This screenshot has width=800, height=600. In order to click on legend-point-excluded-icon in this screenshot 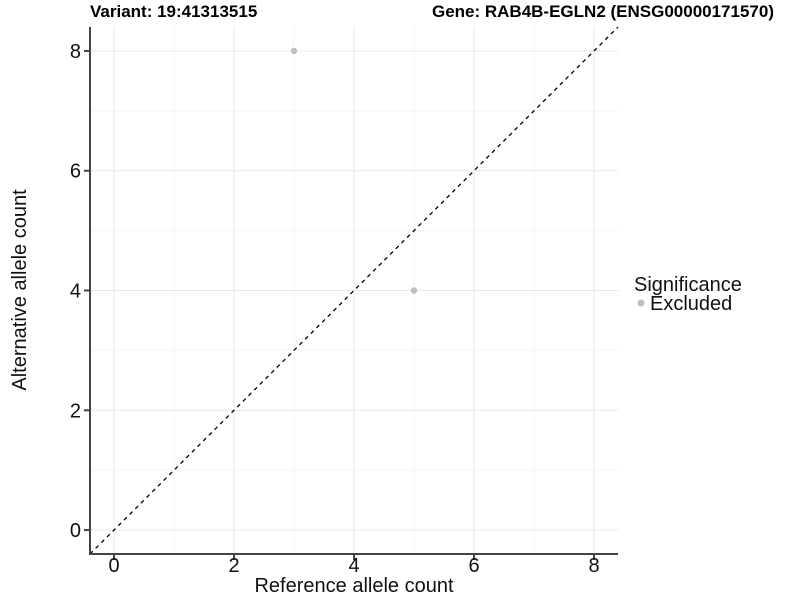, I will do `click(641, 303)`.